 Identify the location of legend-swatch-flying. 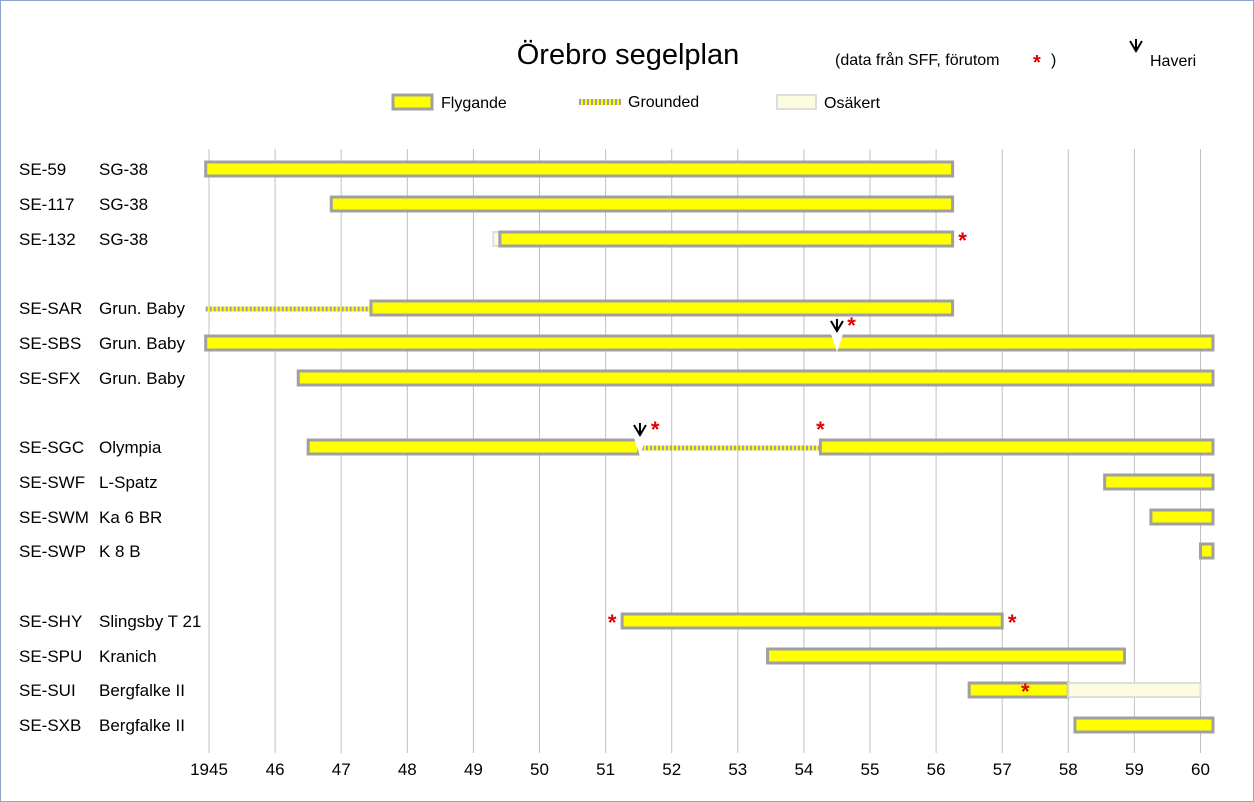
(412, 102).